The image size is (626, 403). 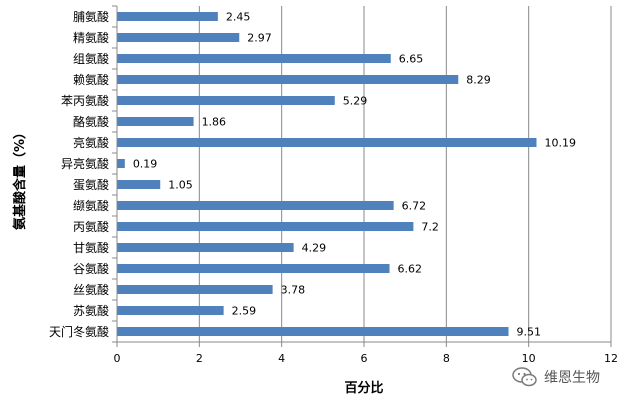 I want to click on category-label: 苏氨酸, so click(x=91, y=310).